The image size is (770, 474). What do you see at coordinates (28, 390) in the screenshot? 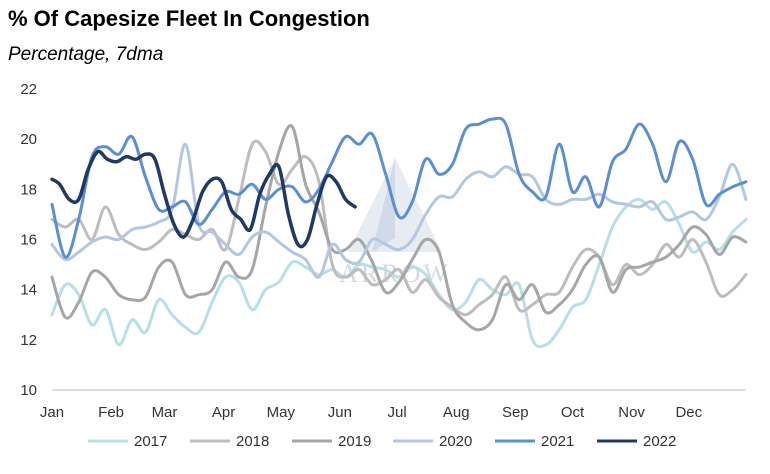
I see `y-tick-label: 10` at bounding box center [28, 390].